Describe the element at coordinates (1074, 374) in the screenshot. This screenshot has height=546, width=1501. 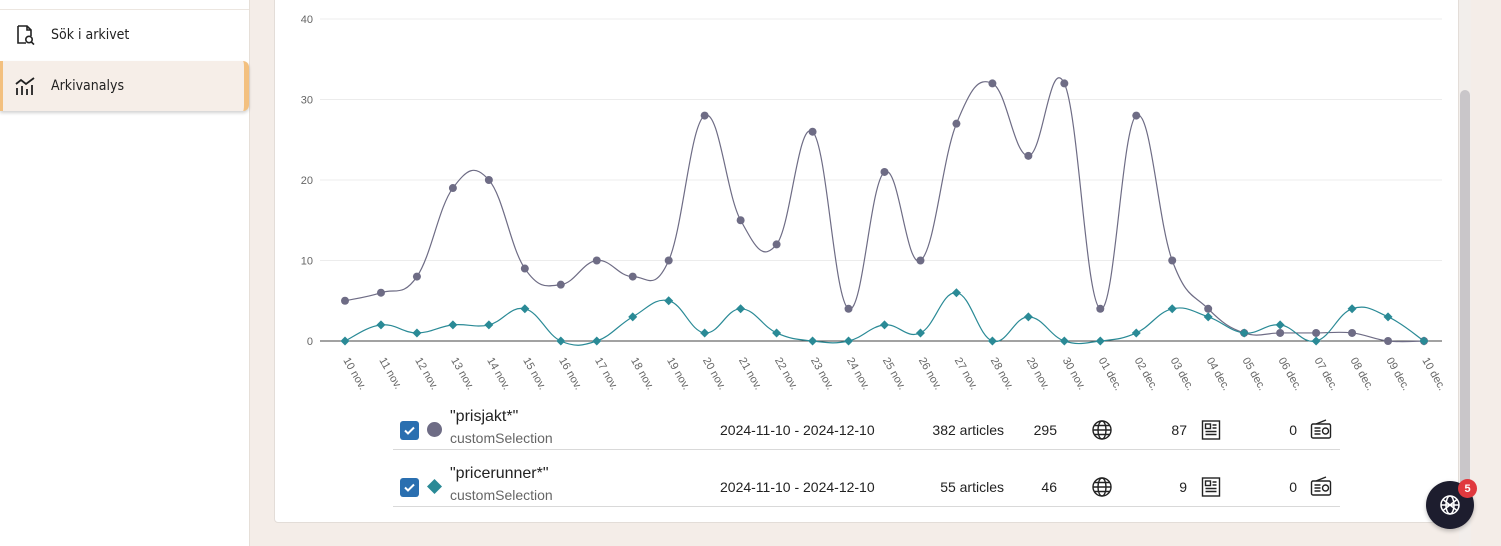
I see `x-tick-label: 30 nov.` at that location.